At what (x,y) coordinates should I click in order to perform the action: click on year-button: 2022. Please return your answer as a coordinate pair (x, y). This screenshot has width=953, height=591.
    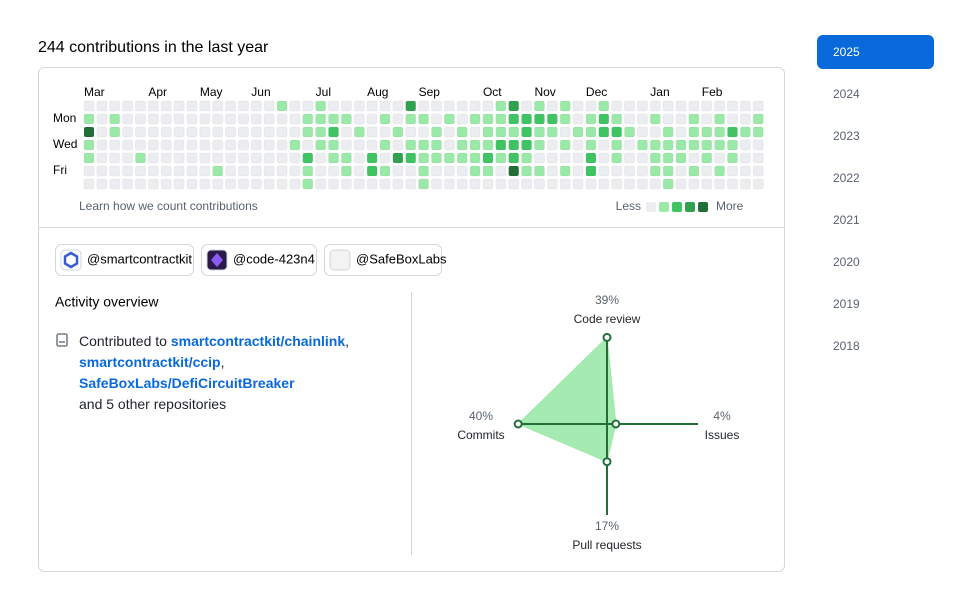
    Looking at the image, I should click on (846, 178).